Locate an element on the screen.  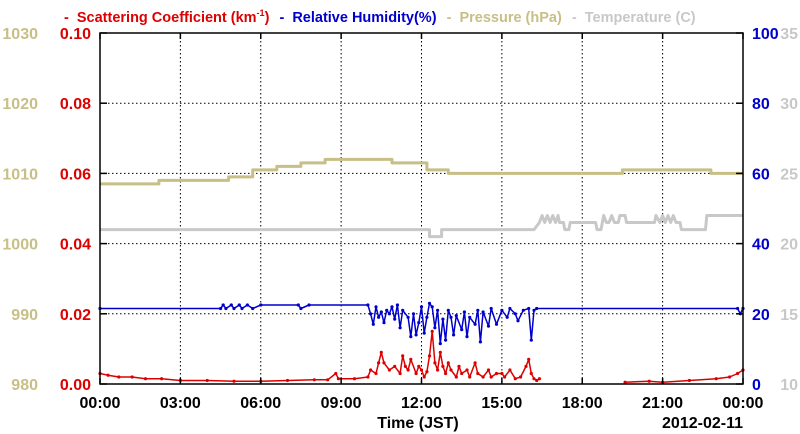
x-tick-label: 06:00 is located at coordinates (260, 403).